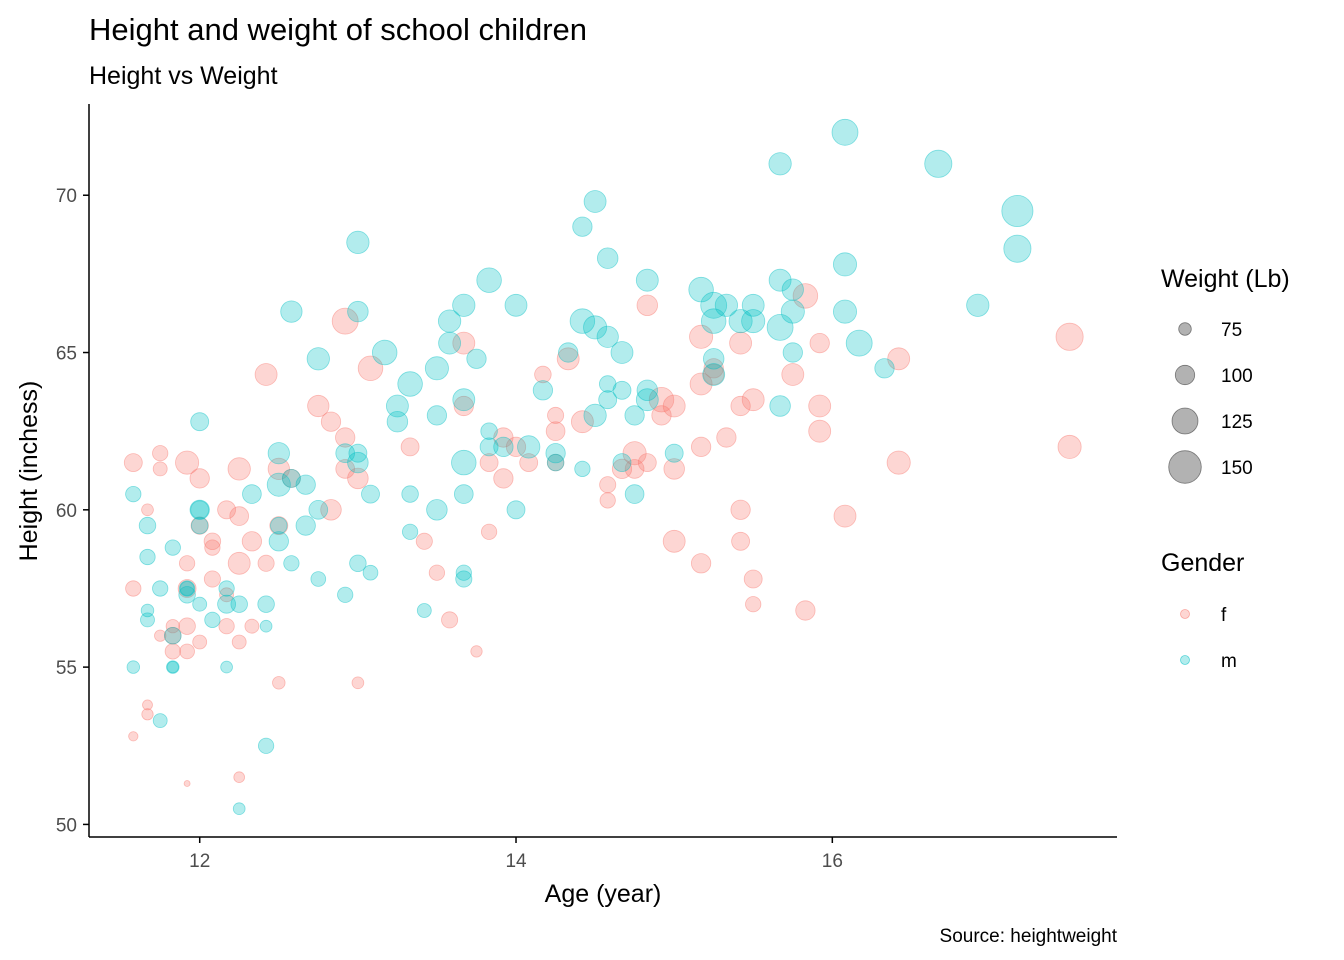 The height and width of the screenshot is (960, 1344). I want to click on color-legend: fm, so click(1208, 638).